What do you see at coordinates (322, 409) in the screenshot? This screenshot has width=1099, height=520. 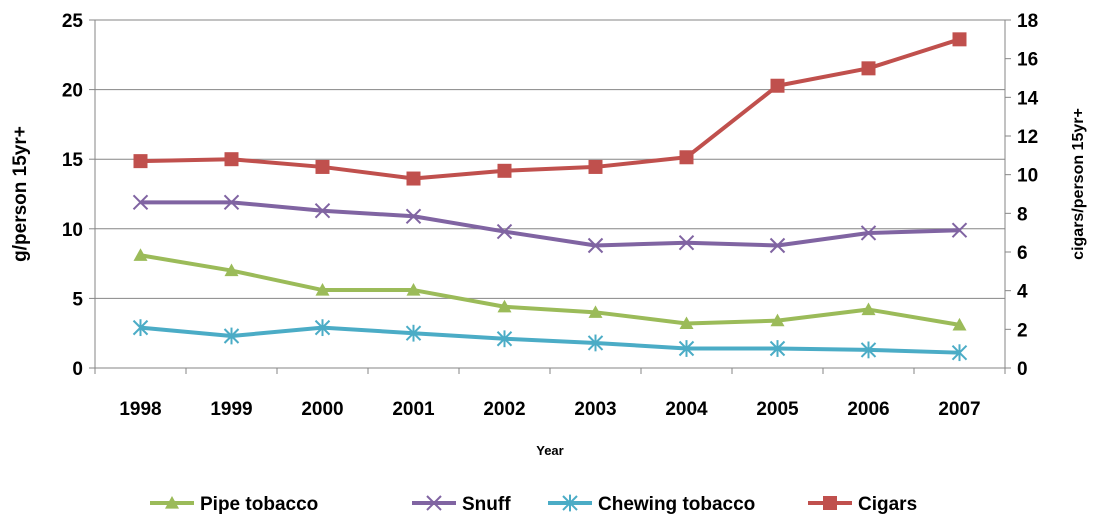 I see `x-tick-label: 2000` at bounding box center [322, 409].